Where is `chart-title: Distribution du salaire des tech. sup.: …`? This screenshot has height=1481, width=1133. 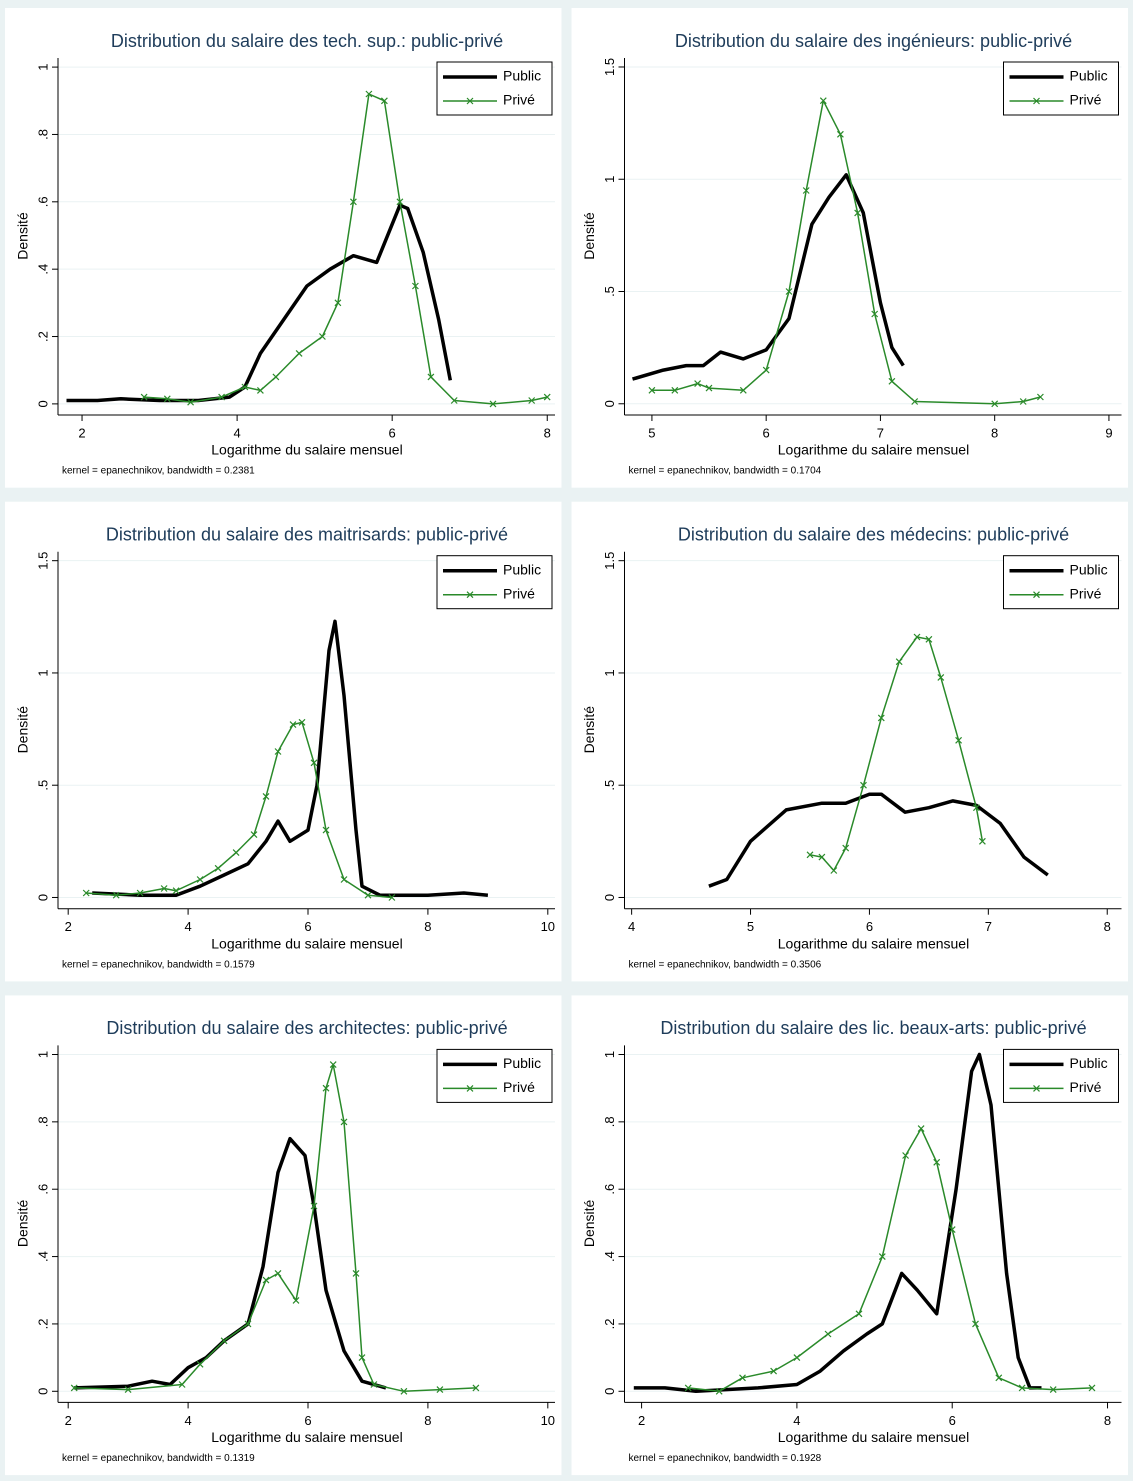
chart-title: Distribution du salaire des tech. sup.: … is located at coordinates (307, 41).